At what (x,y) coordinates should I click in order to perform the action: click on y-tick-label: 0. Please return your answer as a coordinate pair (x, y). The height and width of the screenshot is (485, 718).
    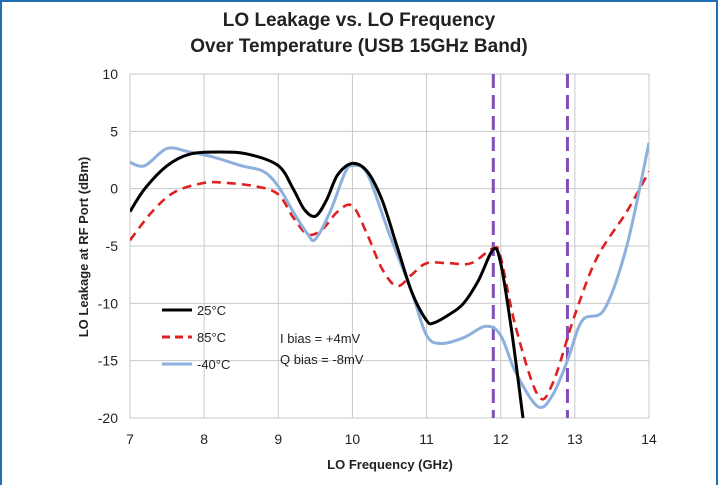
    Looking at the image, I should click on (114, 189).